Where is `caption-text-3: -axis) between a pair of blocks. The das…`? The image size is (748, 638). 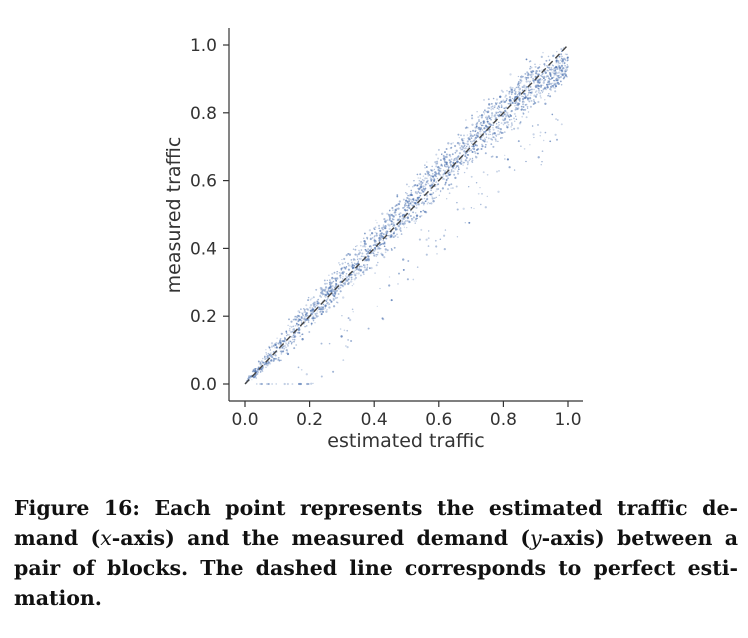 caption-text-3: -axis) between a pair of blocks. The das… is located at coordinates (376, 568).